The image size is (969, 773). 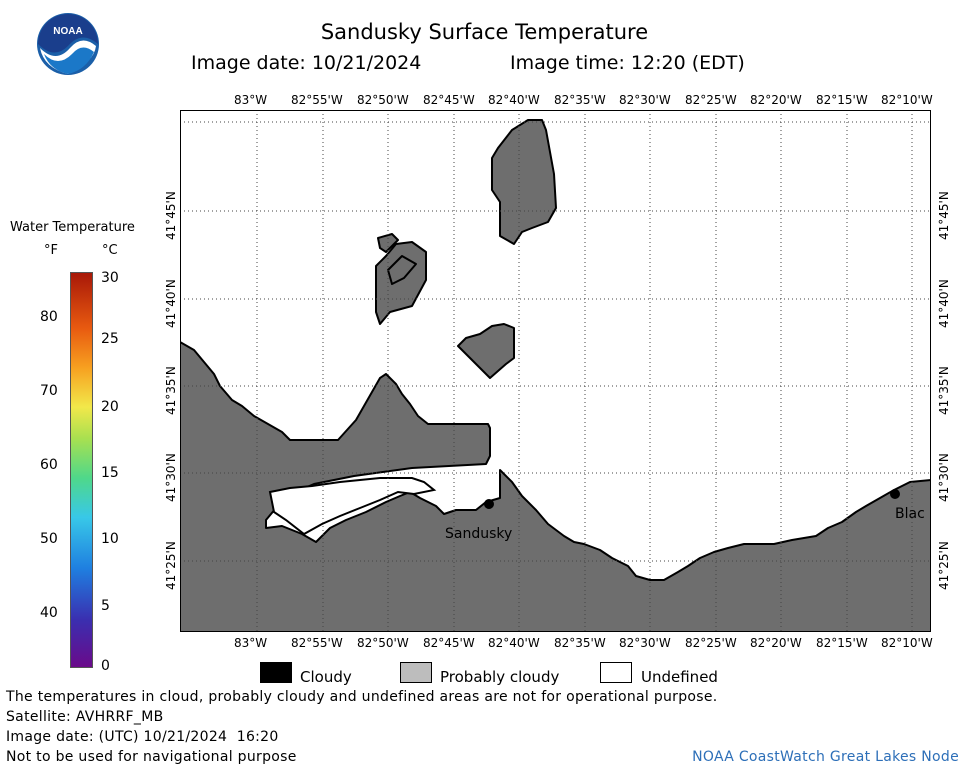 What do you see at coordinates (825, 757) in the screenshot?
I see `footer-credit: NOAA CoastWatch Great Lakes Node` at bounding box center [825, 757].